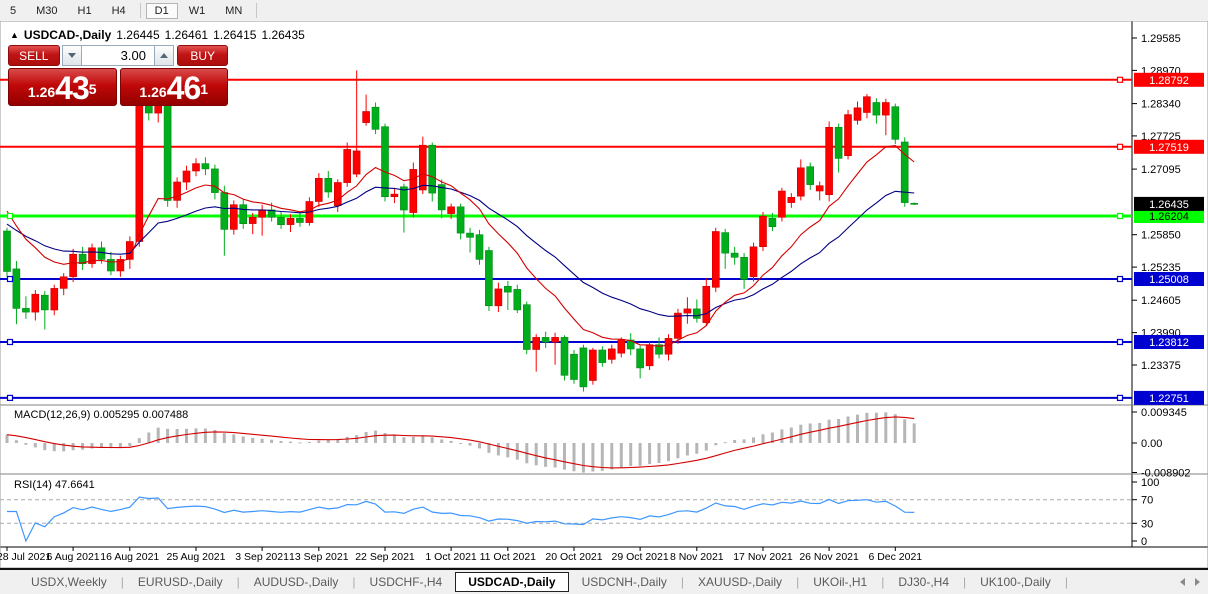  I want to click on svg-text: 1.28792, so click(1169, 81).